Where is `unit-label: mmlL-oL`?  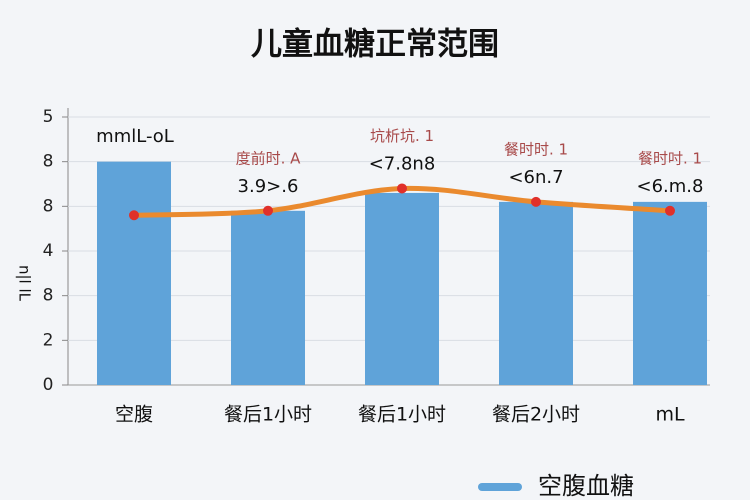
unit-label: mmlL-oL is located at coordinates (135, 136).